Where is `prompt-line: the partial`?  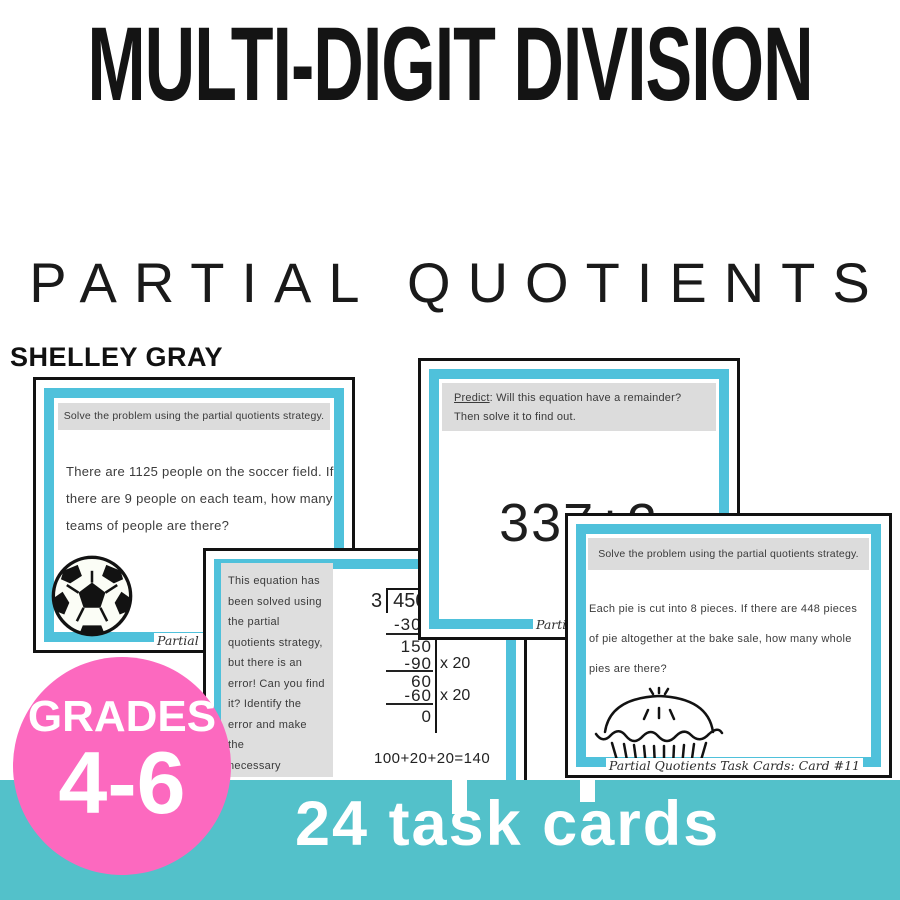 prompt-line: the partial is located at coordinates (254, 622).